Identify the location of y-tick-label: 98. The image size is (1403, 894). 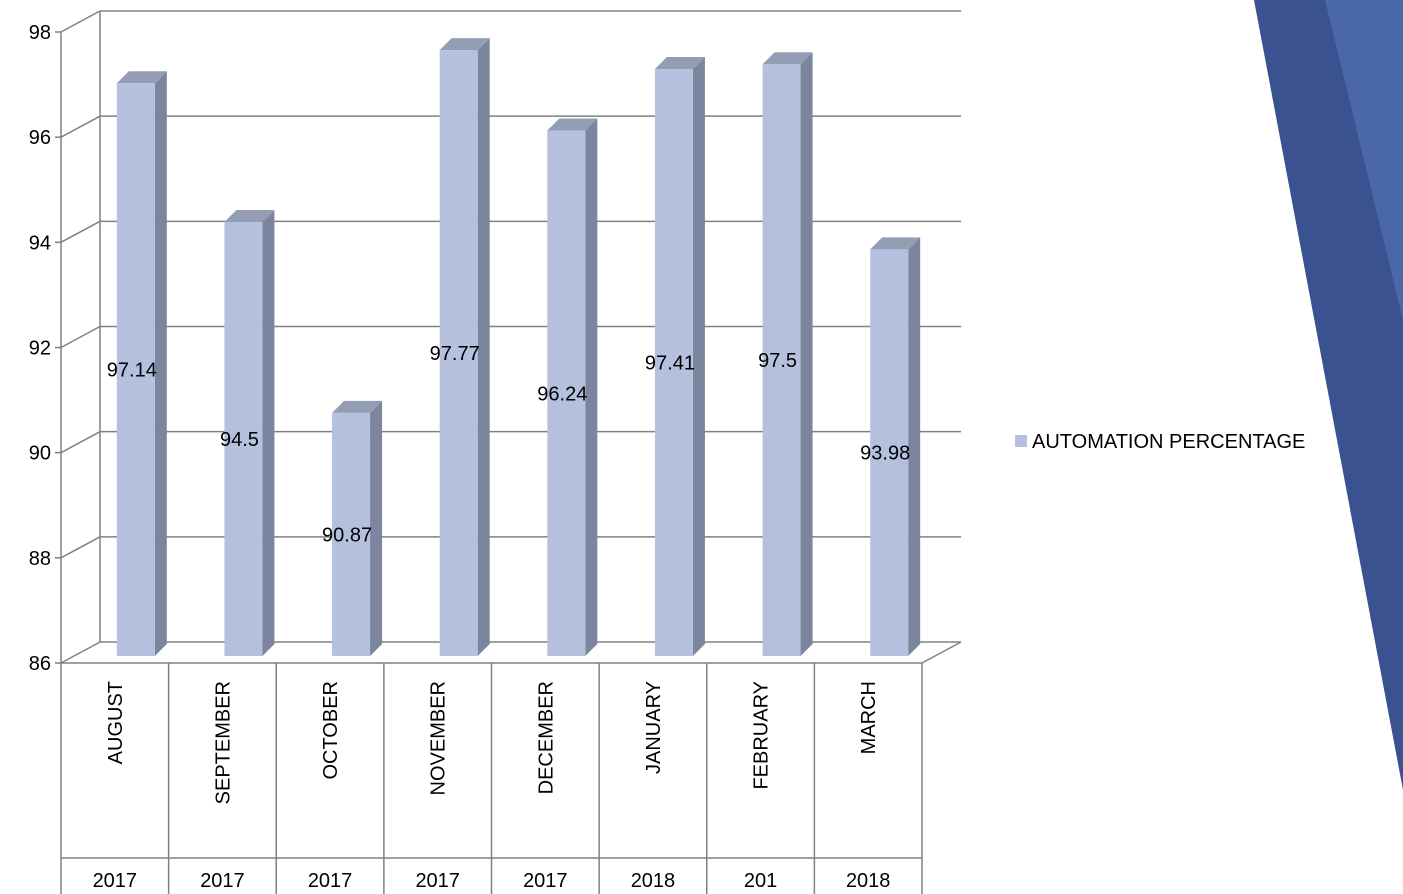
(40, 33).